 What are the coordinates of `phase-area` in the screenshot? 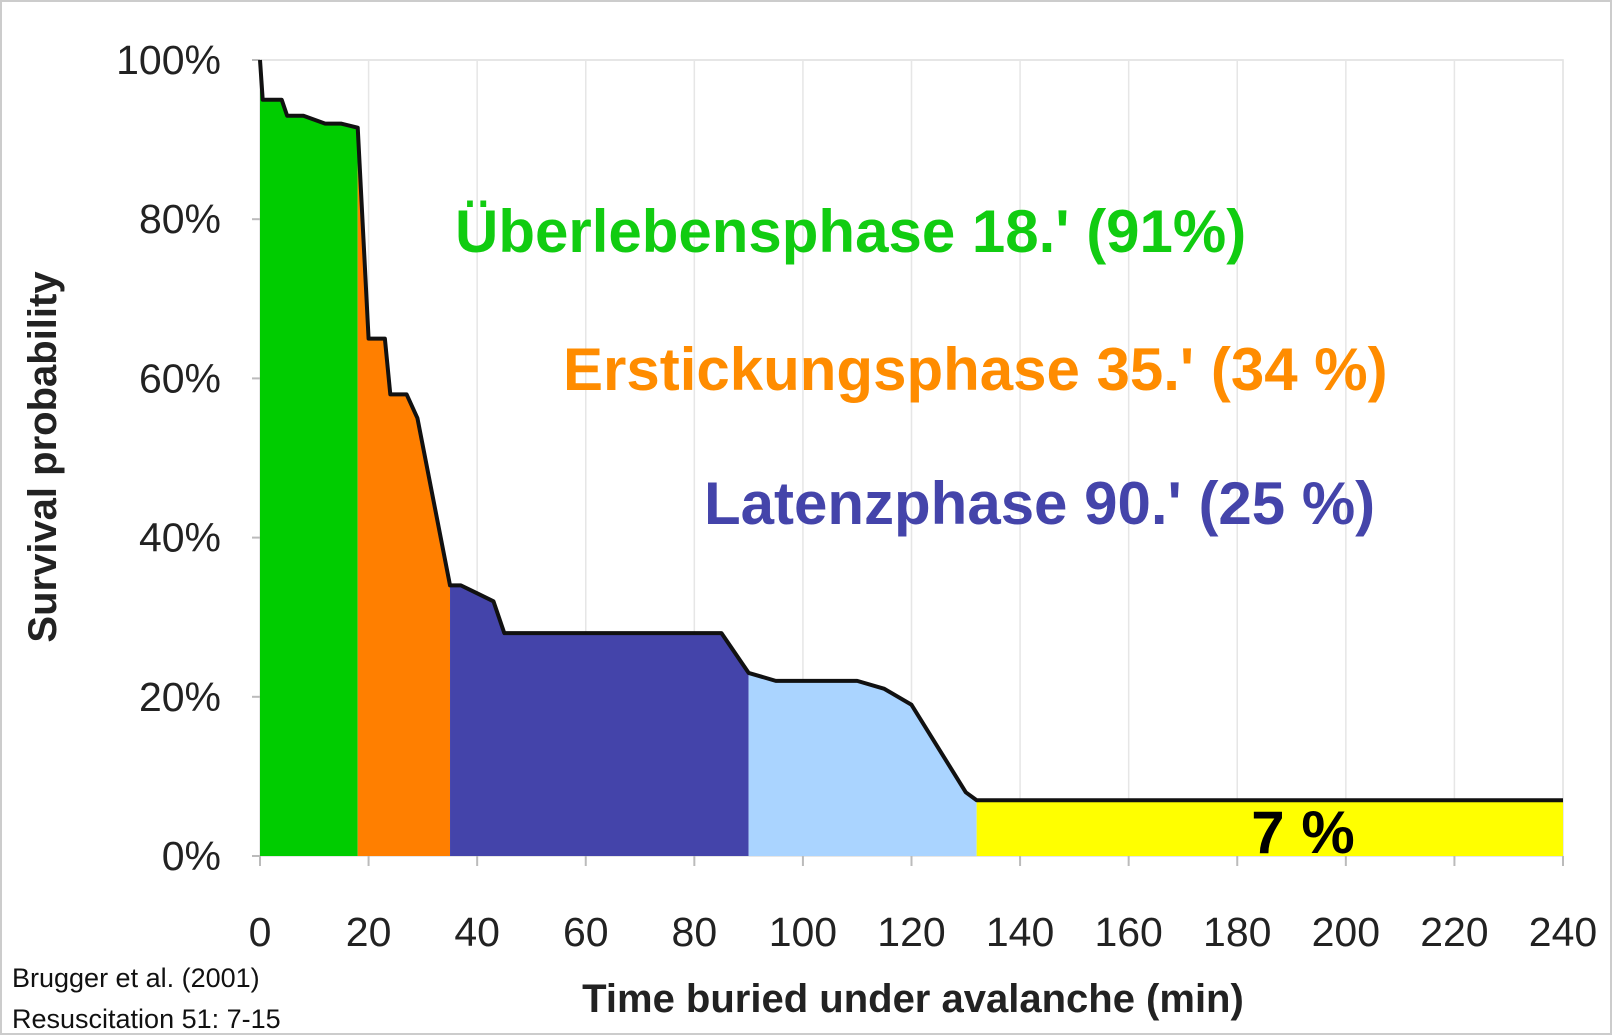 It's located at (309, 458).